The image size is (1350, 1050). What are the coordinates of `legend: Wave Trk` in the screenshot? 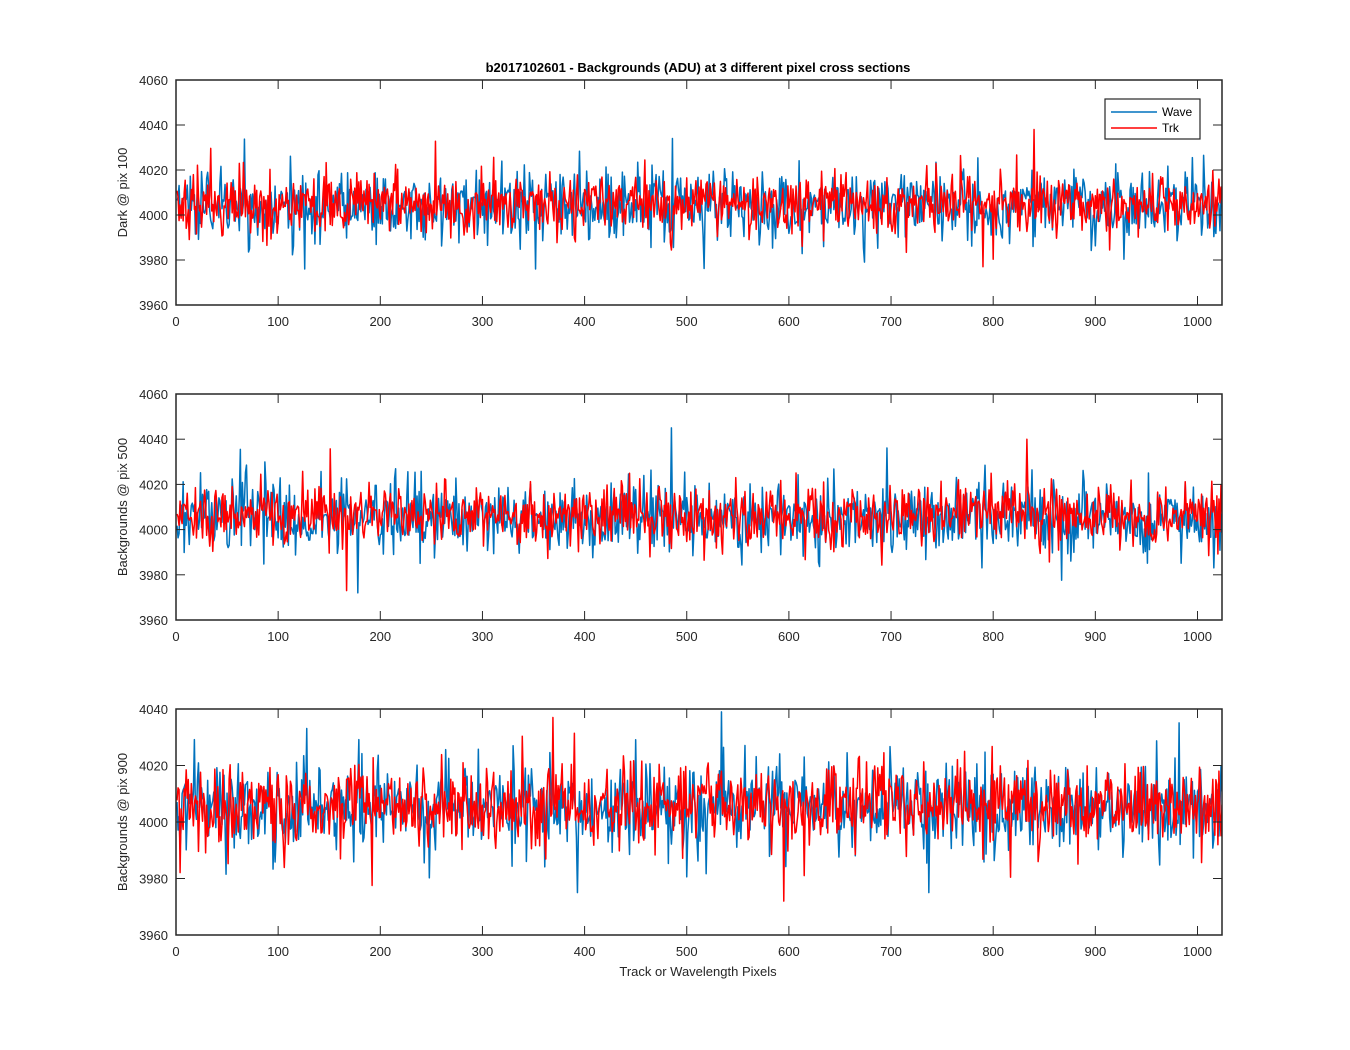 It's located at (1152, 119).